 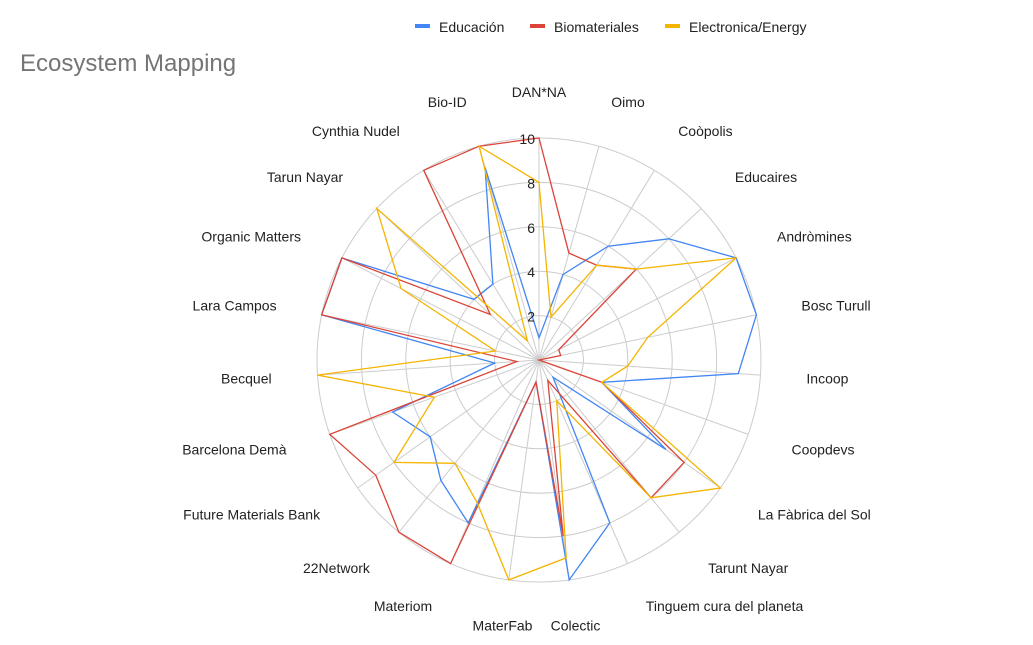 What do you see at coordinates (403, 606) in the screenshot?
I see `category-label: Materiom` at bounding box center [403, 606].